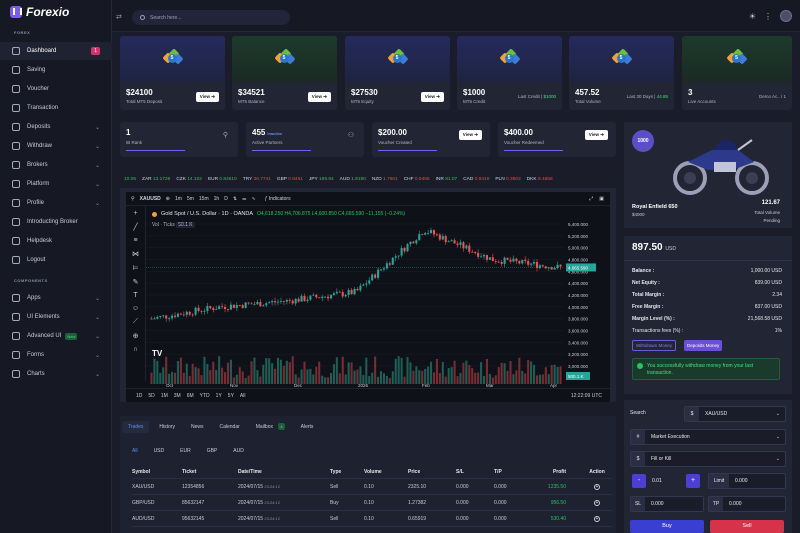 The height and width of the screenshot is (533, 800). I want to click on tab-calendar: Calendar, so click(229, 427).